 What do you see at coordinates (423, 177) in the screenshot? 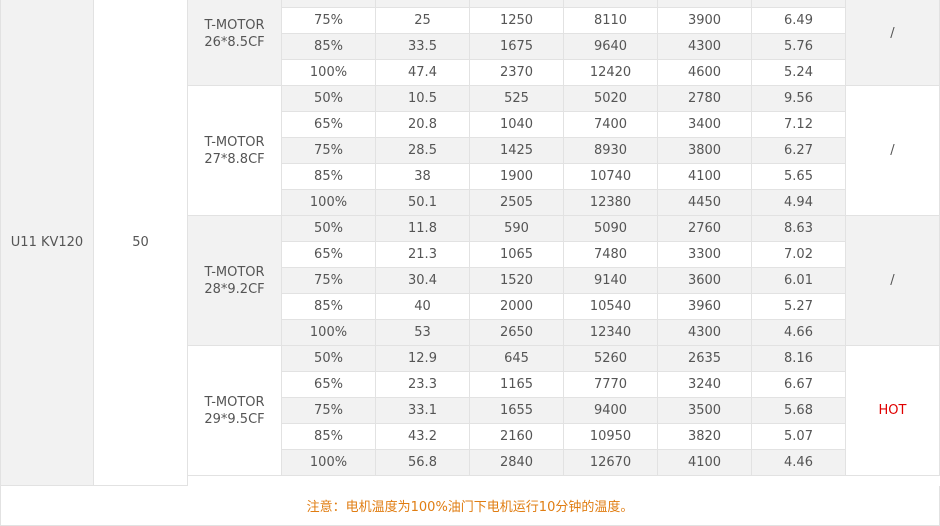
I see `current-cell: 38` at bounding box center [423, 177].